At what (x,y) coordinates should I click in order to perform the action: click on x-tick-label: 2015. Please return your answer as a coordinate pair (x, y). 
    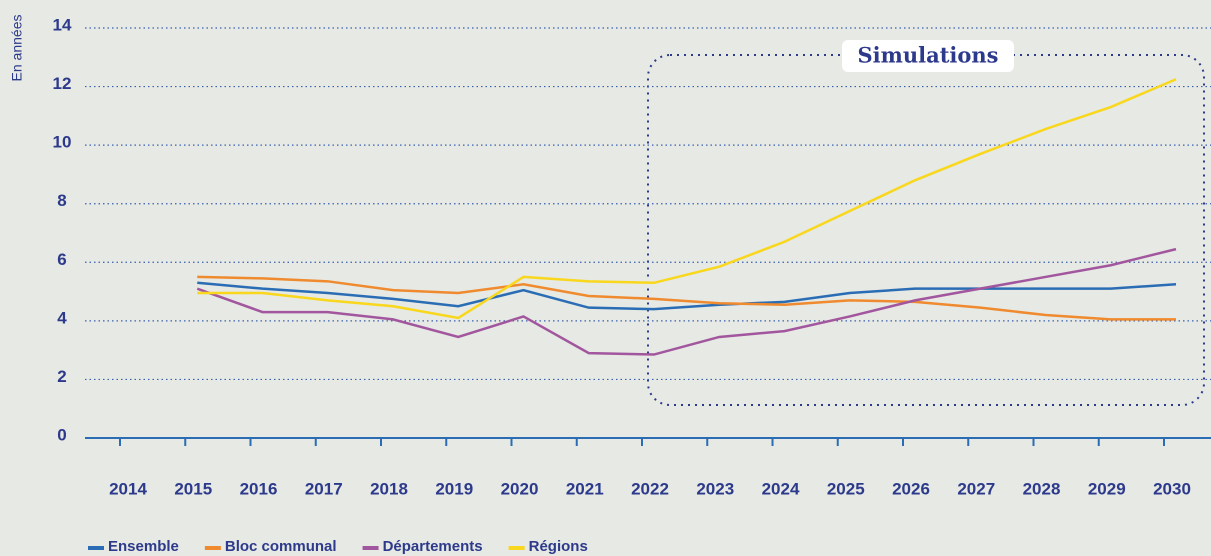
    Looking at the image, I should click on (193, 488).